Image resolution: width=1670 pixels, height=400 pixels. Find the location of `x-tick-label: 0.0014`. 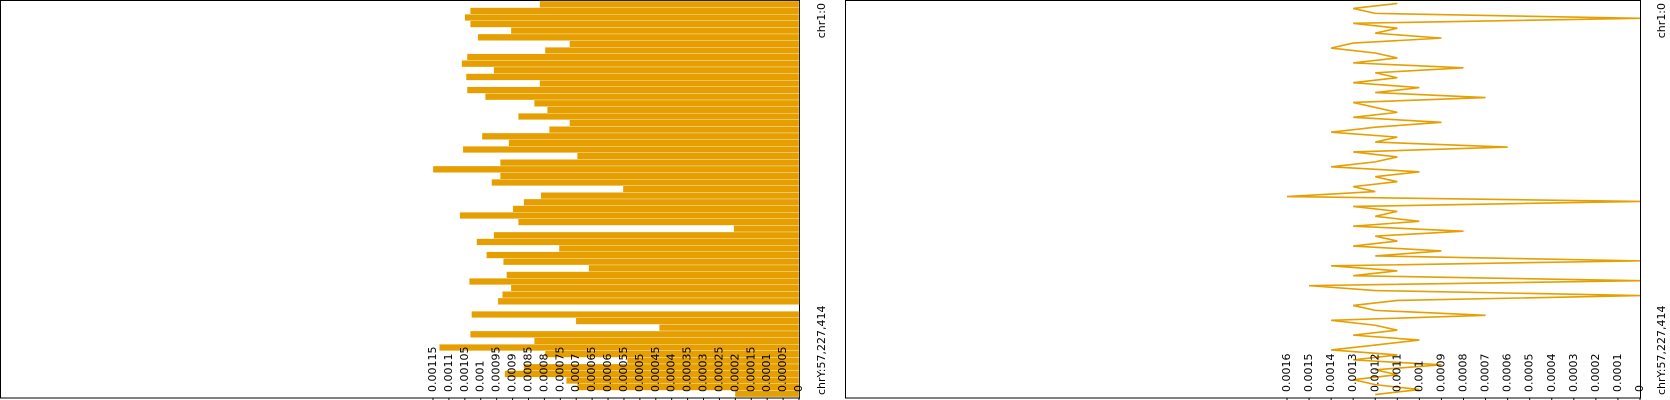

x-tick-label: 0.0014 is located at coordinates (1330, 373).